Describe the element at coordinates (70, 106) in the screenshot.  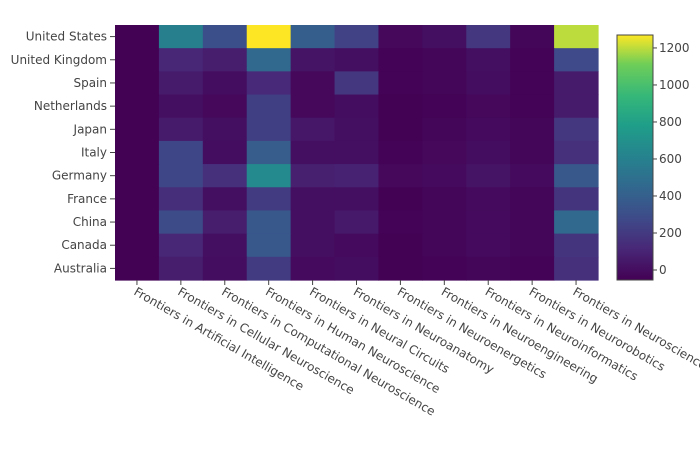
I see `y-tick-label: Netherlands` at that location.